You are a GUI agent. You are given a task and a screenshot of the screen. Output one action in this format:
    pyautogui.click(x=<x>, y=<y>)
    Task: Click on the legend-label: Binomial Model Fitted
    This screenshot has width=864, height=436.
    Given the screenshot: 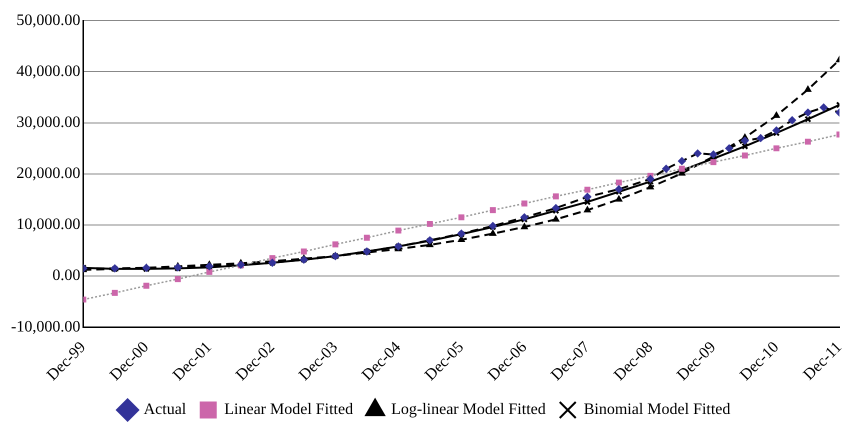 What is the action you would take?
    pyautogui.click(x=657, y=409)
    